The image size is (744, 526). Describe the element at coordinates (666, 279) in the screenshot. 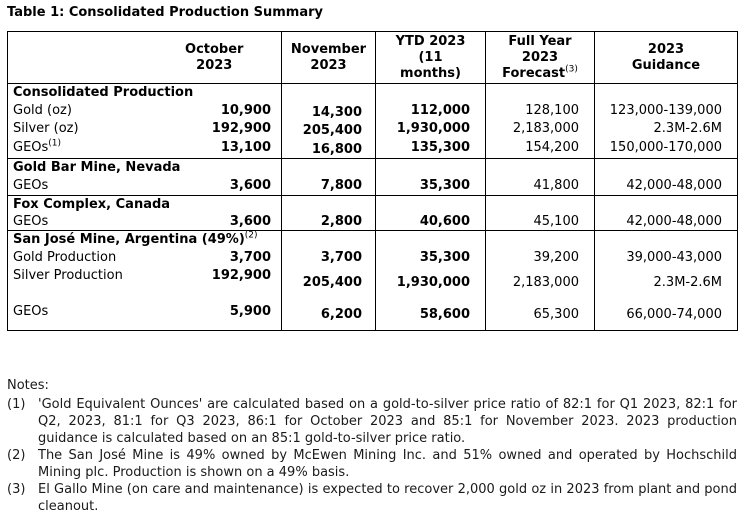

I see `cell-guidance: 2.3M-2.6M` at that location.